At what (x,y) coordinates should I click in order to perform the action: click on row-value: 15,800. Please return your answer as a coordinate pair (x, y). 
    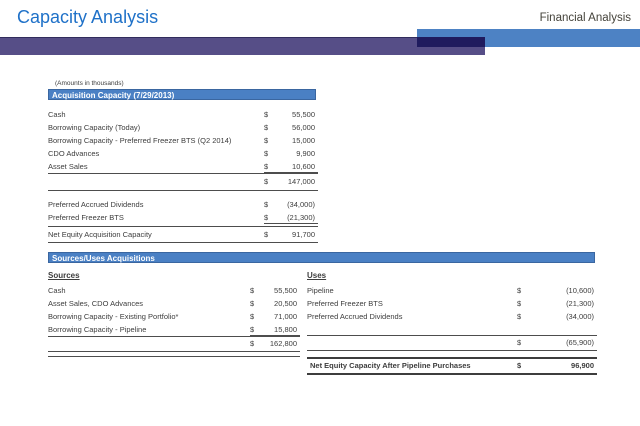
    Looking at the image, I should click on (285, 329).